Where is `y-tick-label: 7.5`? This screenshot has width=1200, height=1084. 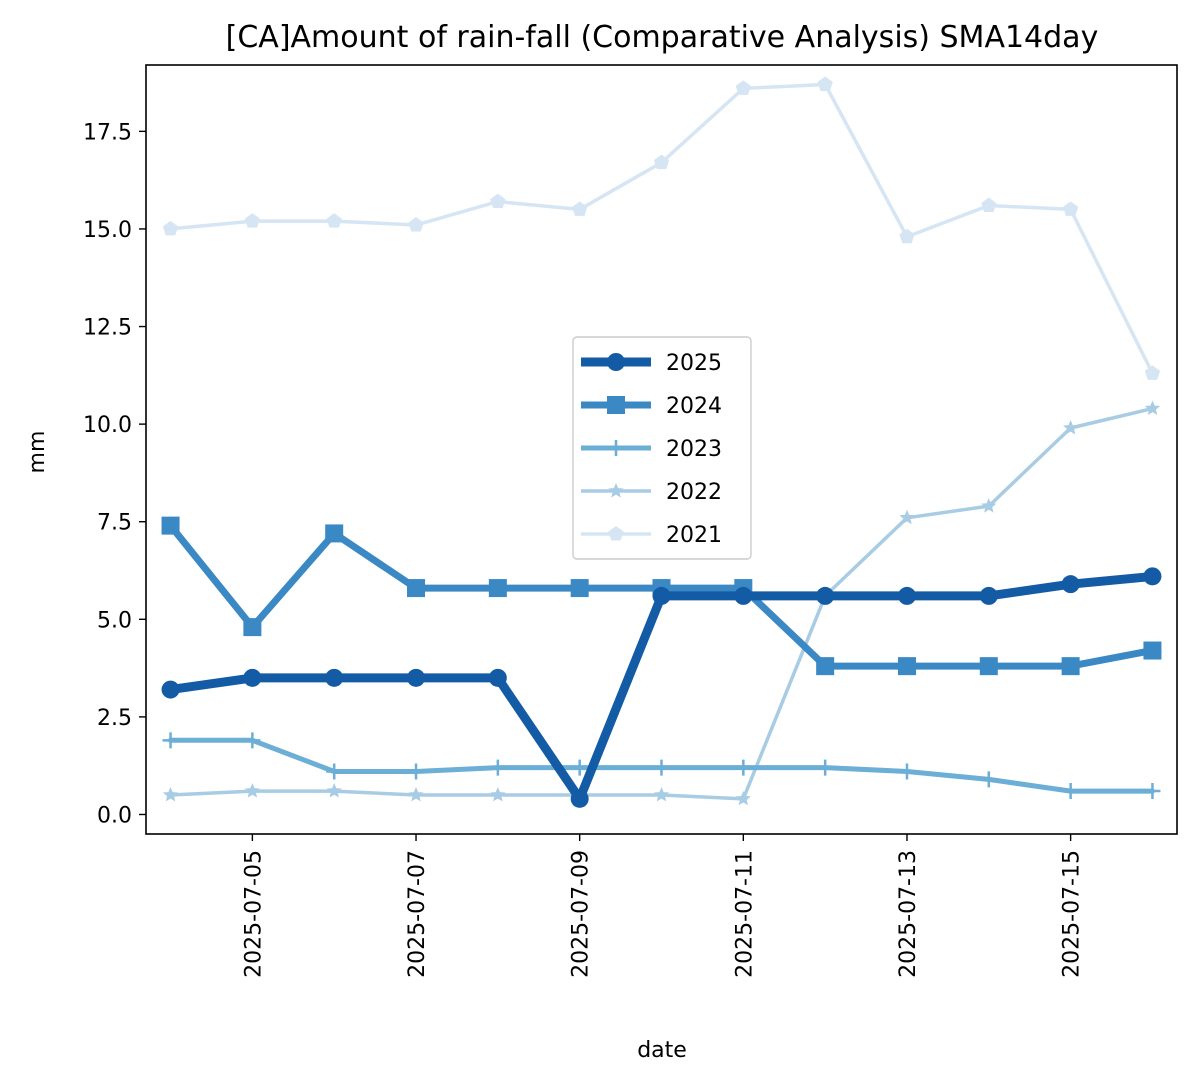 y-tick-label: 7.5 is located at coordinates (114, 523).